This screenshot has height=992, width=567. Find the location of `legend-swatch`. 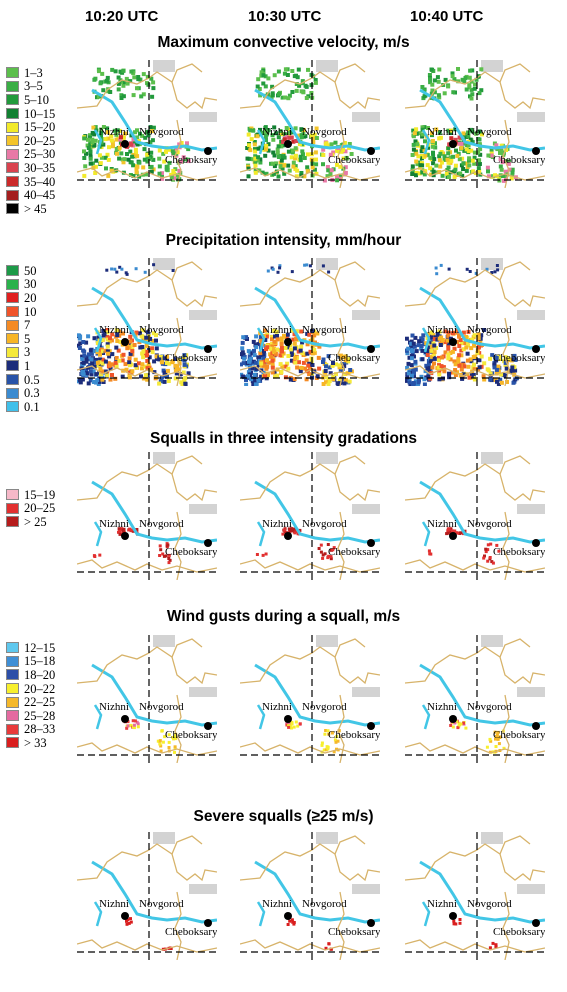

legend-swatch is located at coordinates (12, 366).